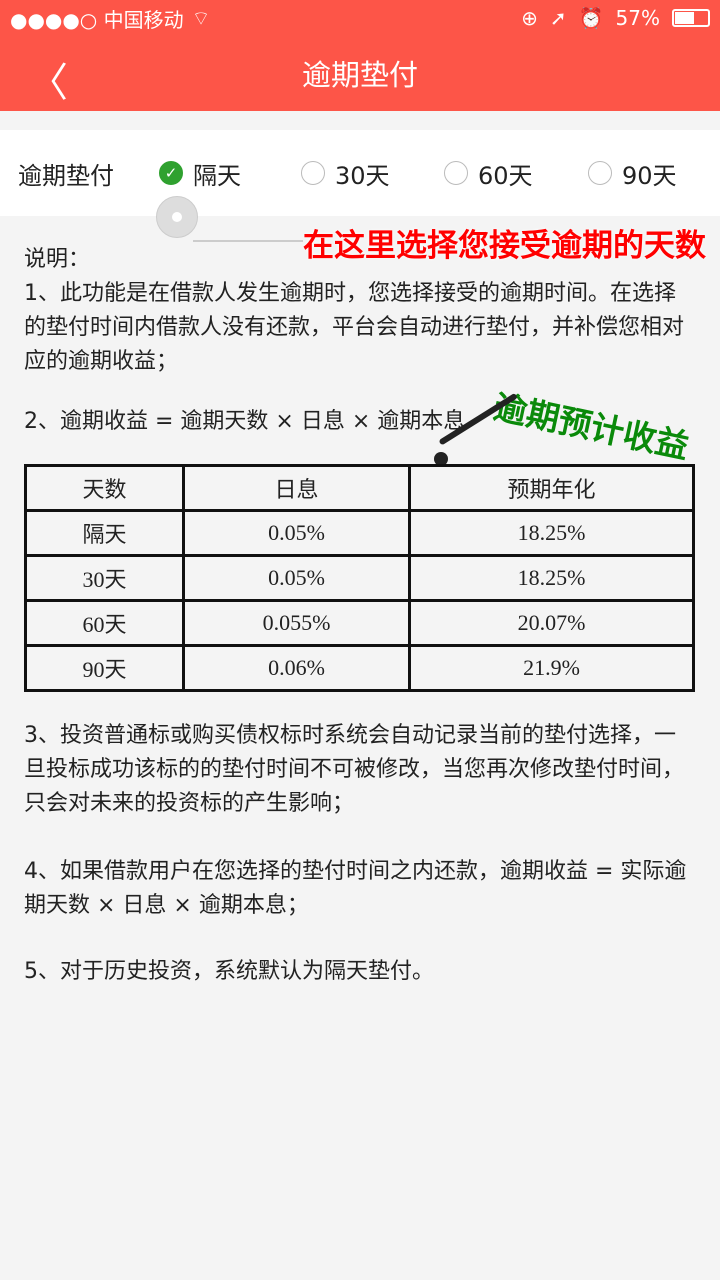 The image size is (720, 1280). What do you see at coordinates (229, 971) in the screenshot?
I see `note-5: 5、对于历史投资，系统默认为隔天垫付。` at bounding box center [229, 971].